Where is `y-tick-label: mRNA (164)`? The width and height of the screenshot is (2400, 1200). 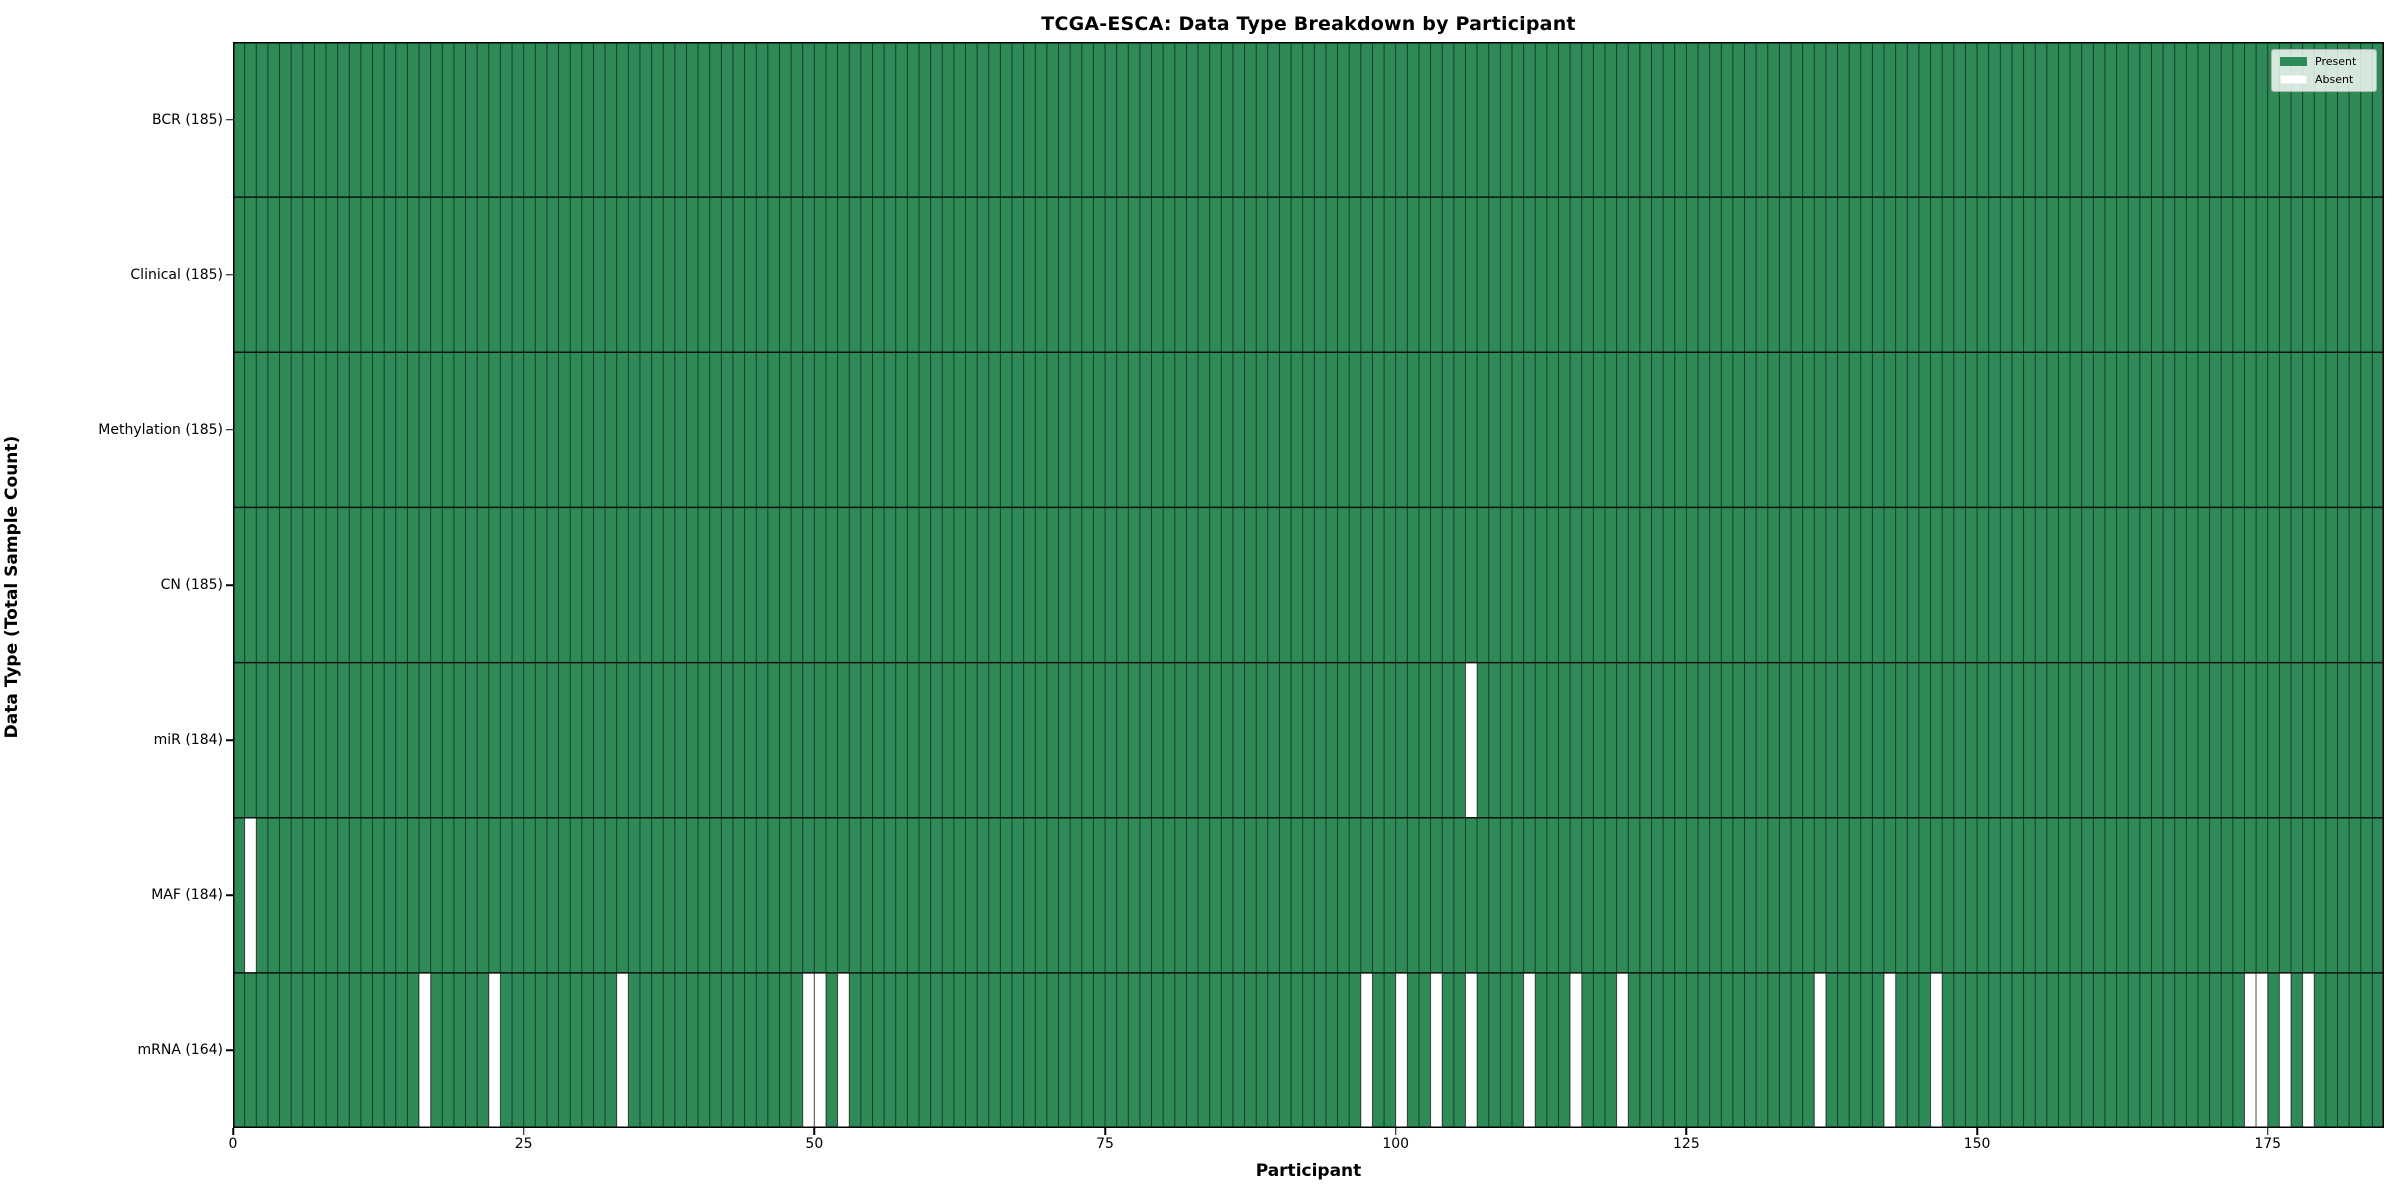
y-tick-label: mRNA (164) is located at coordinates (180, 1050).